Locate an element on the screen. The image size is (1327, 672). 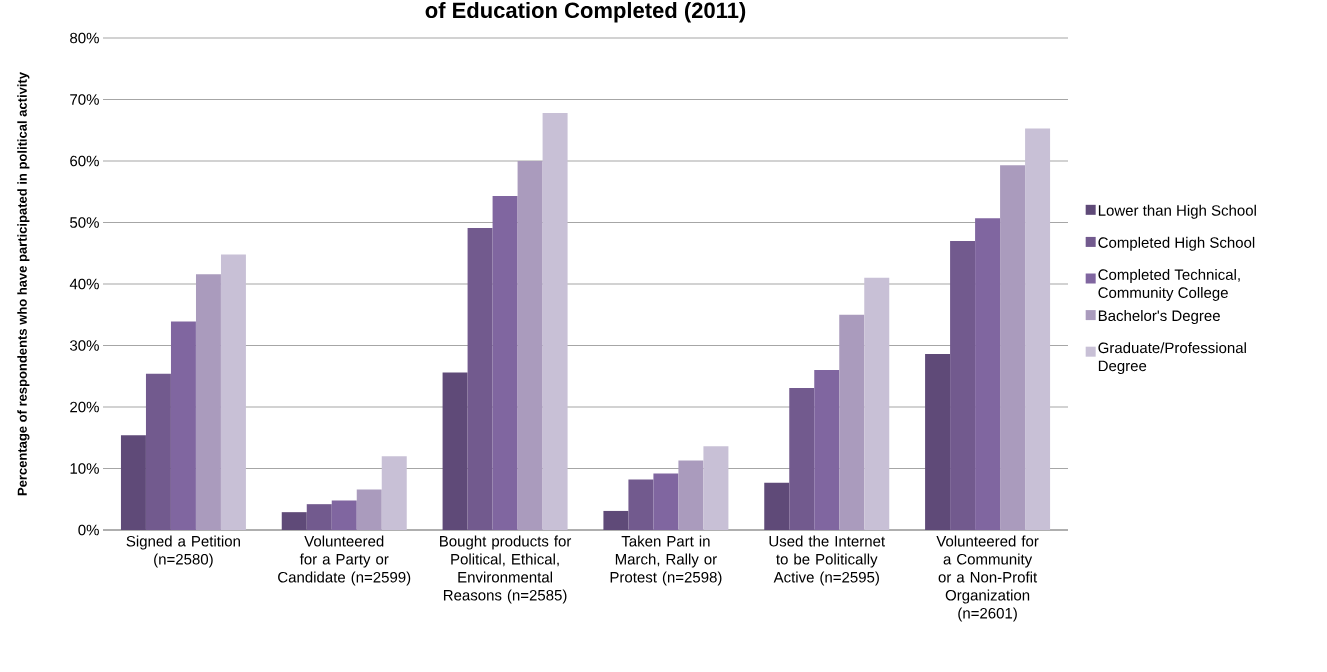
legend-label: Completed Technical, Community College is located at coordinates (1169, 284).